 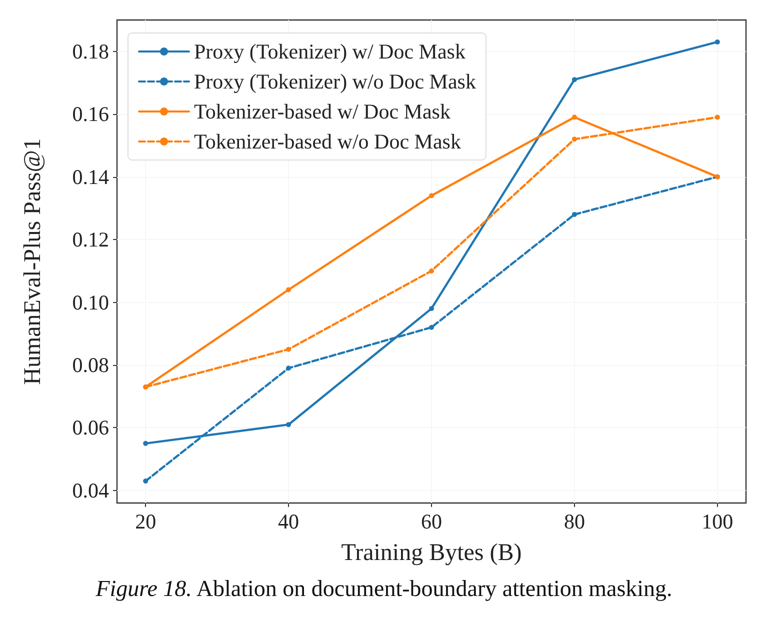 What do you see at coordinates (90, 240) in the screenshot?
I see `y-tick-label: 0.12` at bounding box center [90, 240].